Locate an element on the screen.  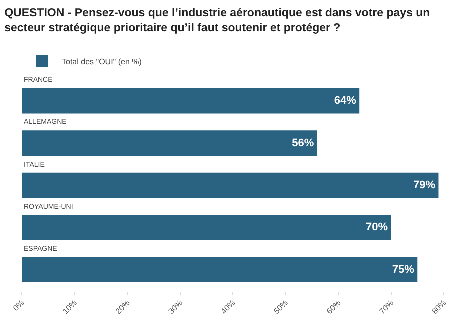
x-tick-label: 50% is located at coordinates (281, 307).